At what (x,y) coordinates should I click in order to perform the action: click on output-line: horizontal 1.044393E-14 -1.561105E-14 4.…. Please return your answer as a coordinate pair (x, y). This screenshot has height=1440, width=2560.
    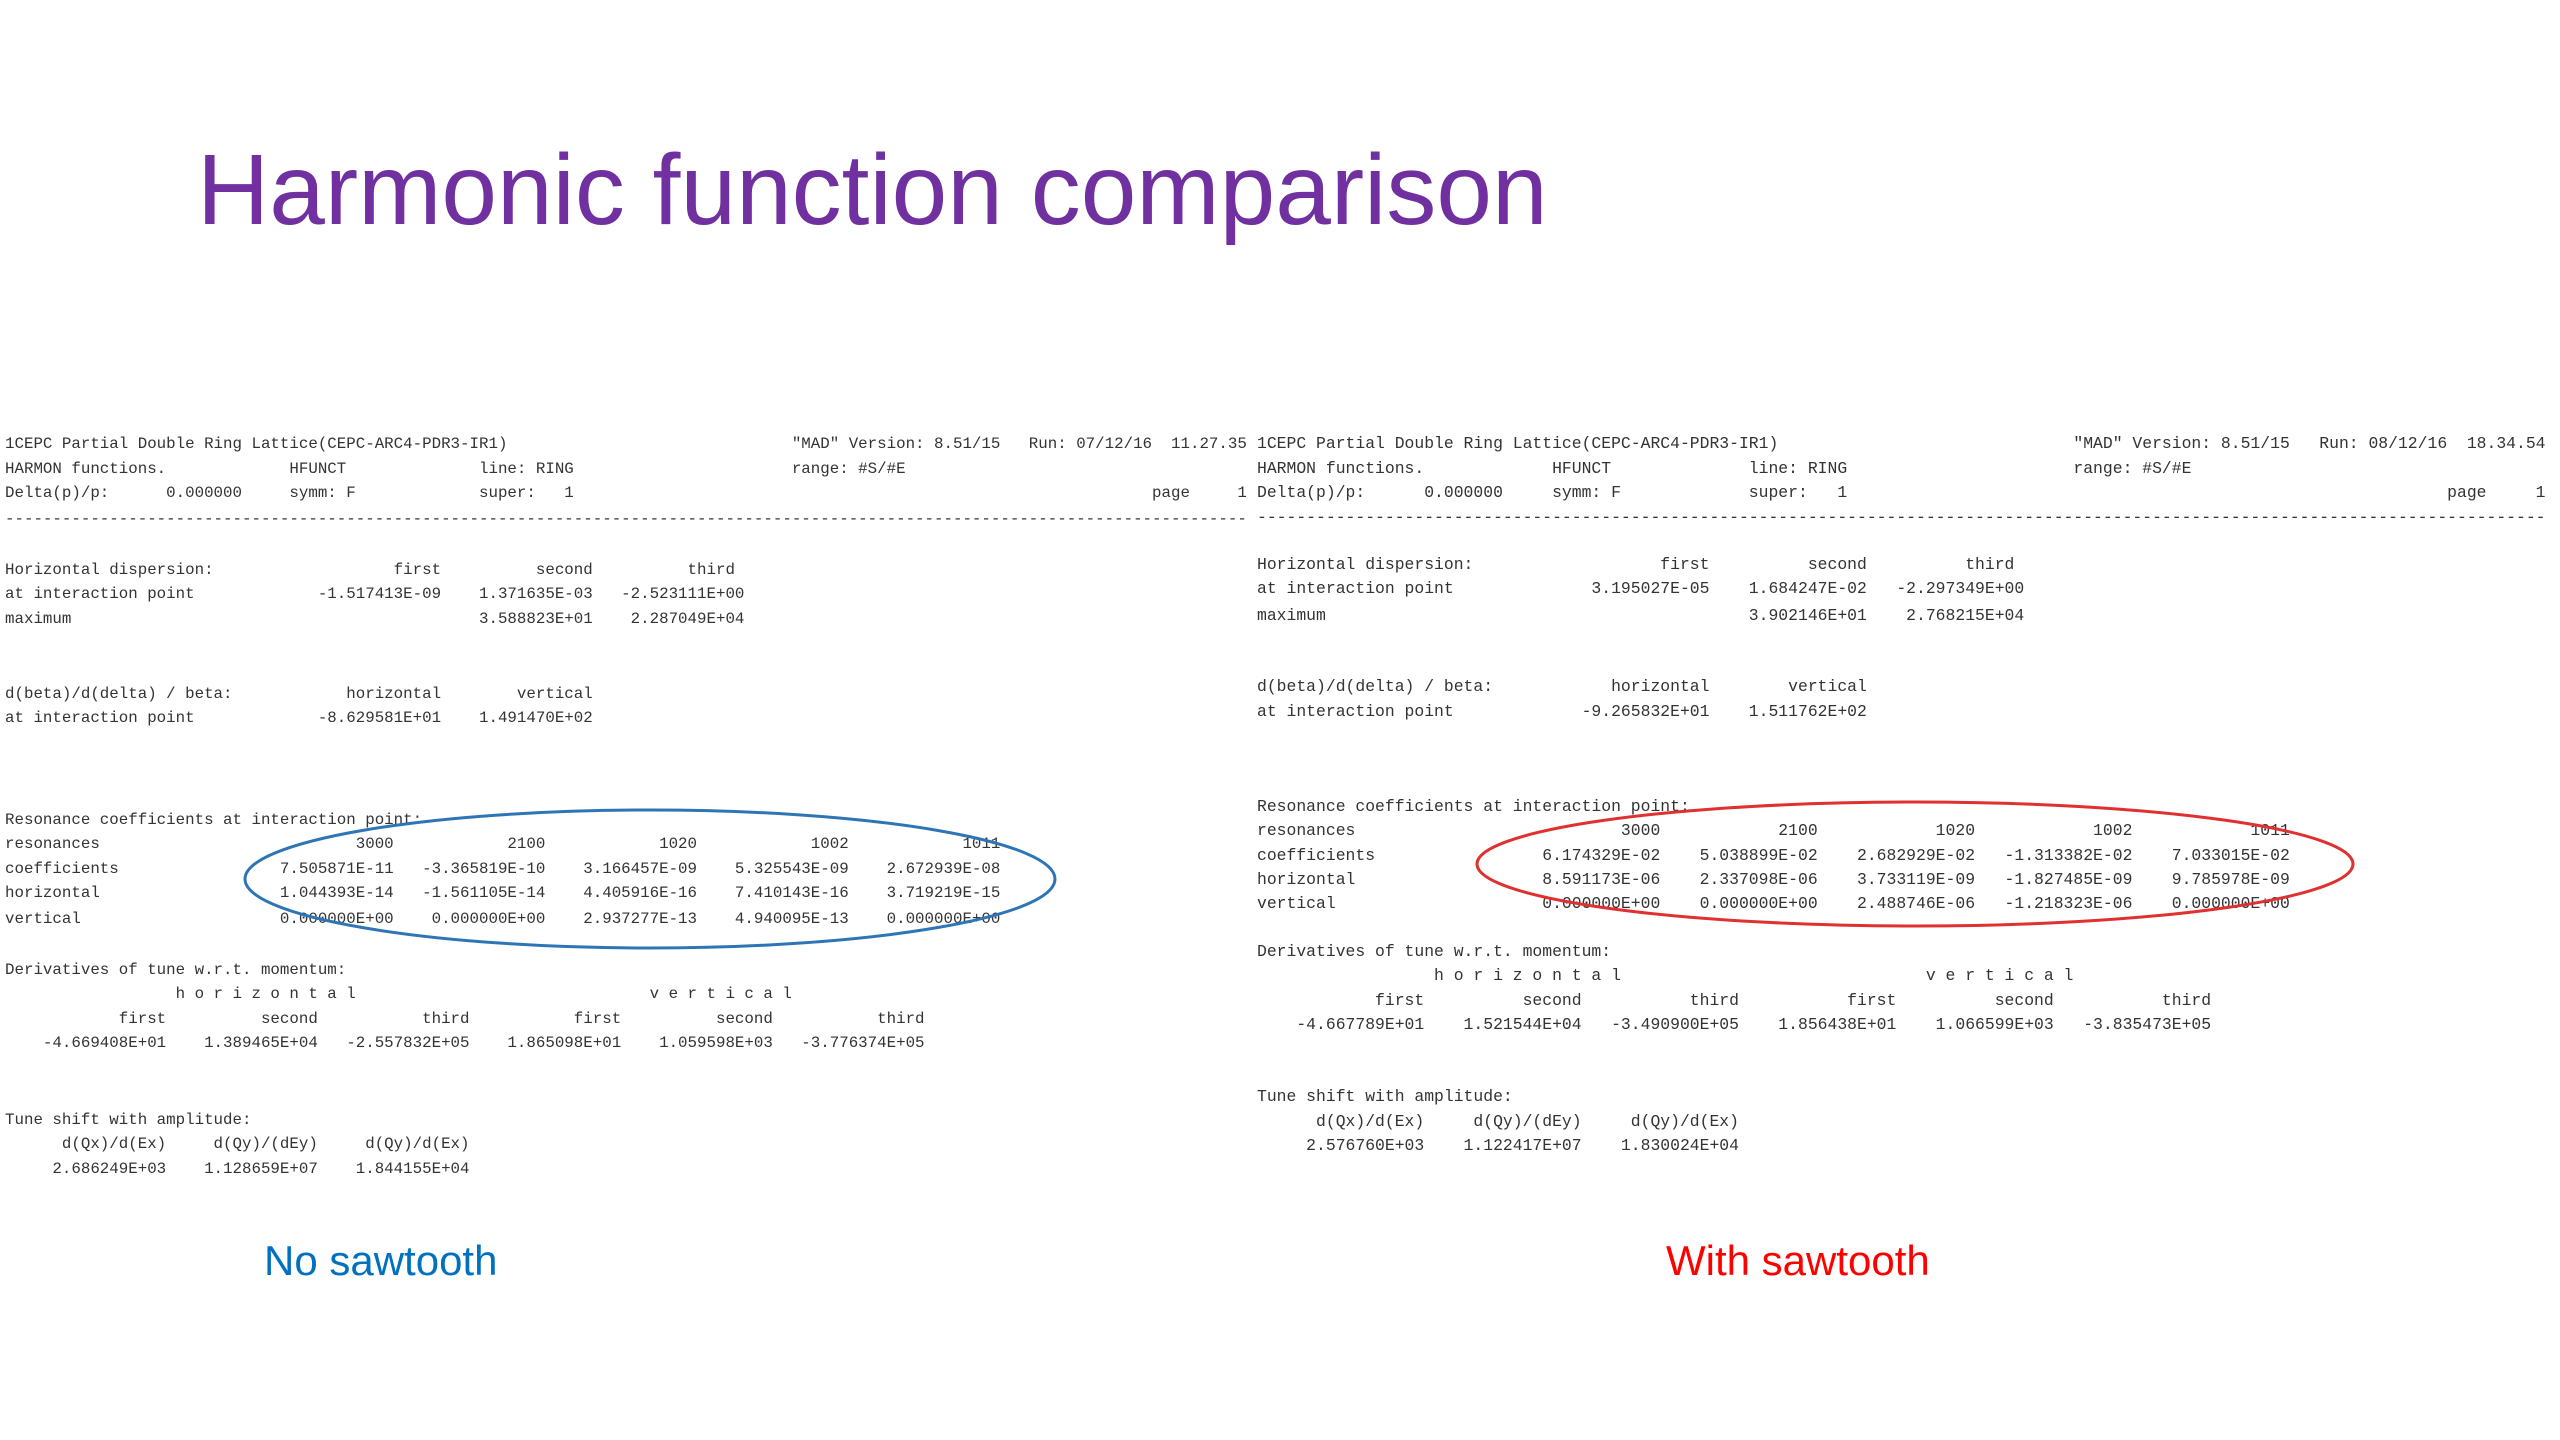
    Looking at the image, I should click on (503, 893).